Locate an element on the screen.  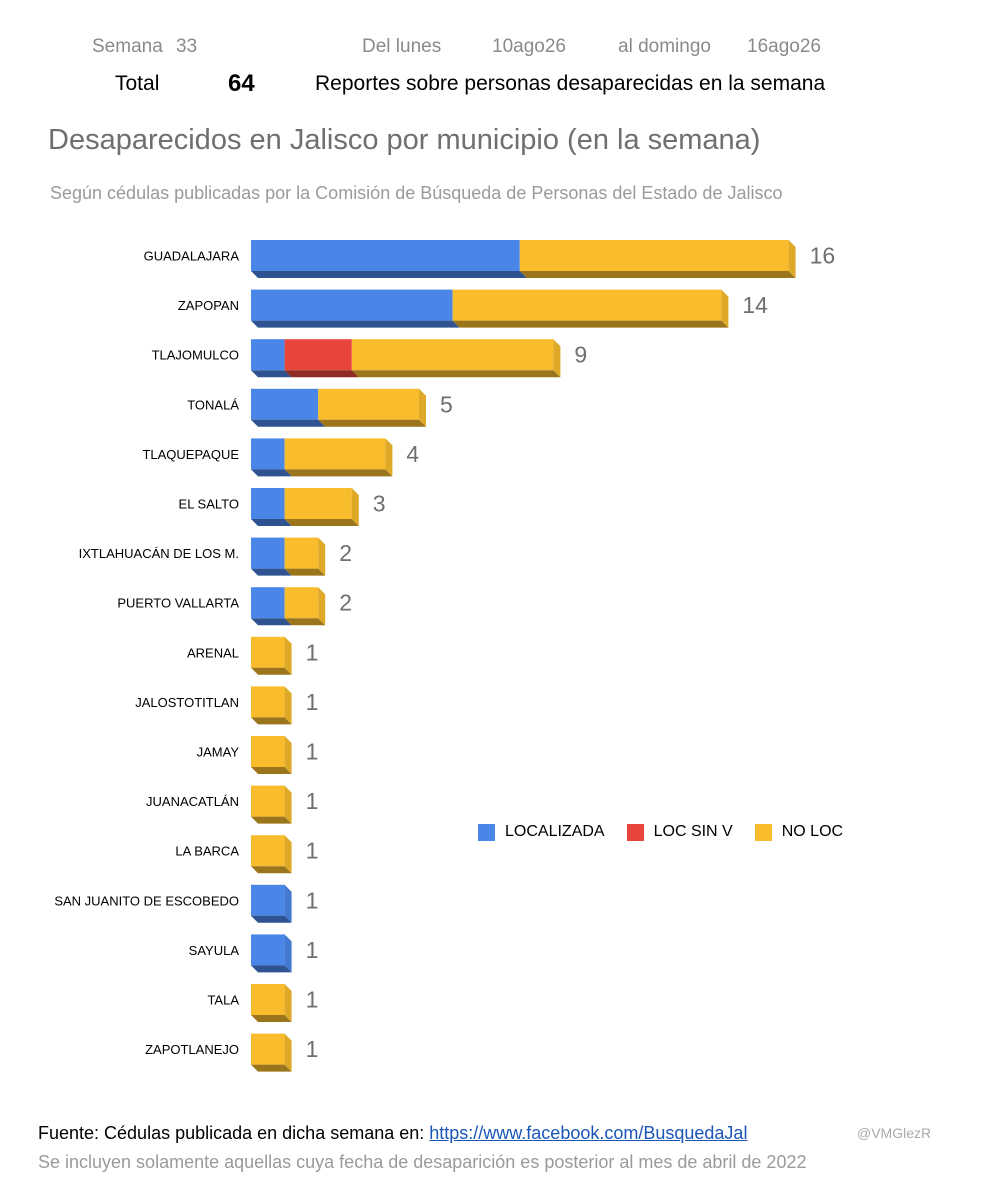
legend-label-loc-sin-v: LOC SIN V is located at coordinates (693, 831).